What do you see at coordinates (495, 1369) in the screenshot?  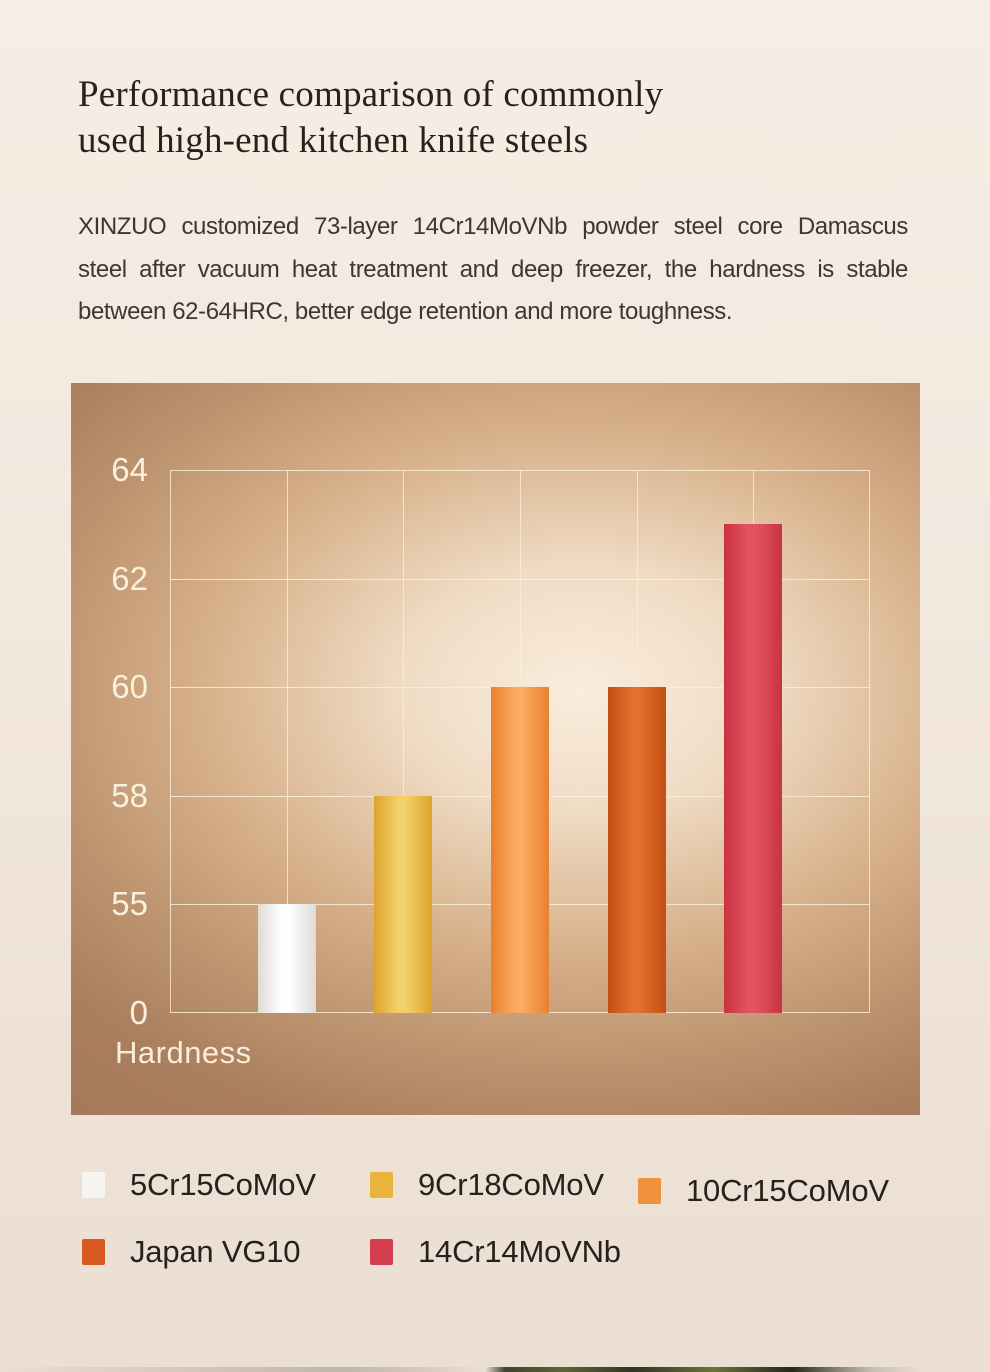 I see `next-section-peek-strip` at bounding box center [495, 1369].